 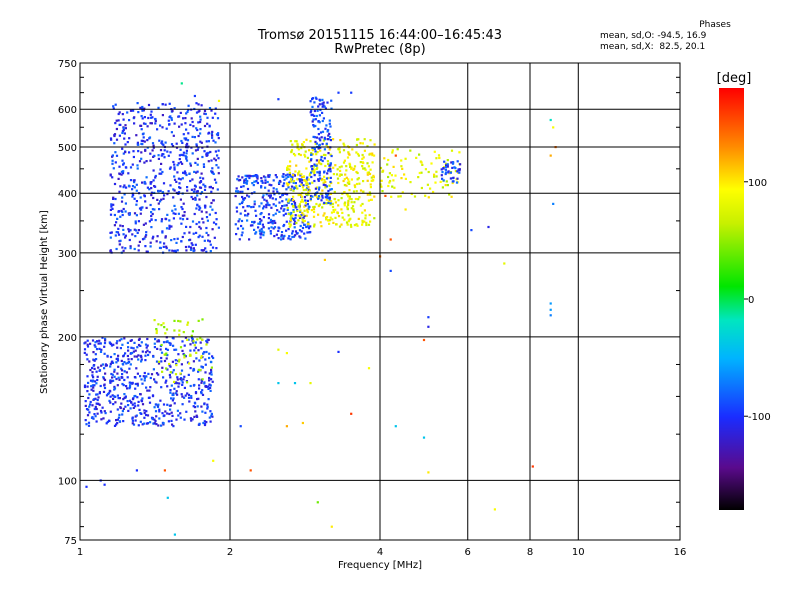 I want to click on x-axis: 1 2 4 6 8 10 16, so click(x=382, y=552).